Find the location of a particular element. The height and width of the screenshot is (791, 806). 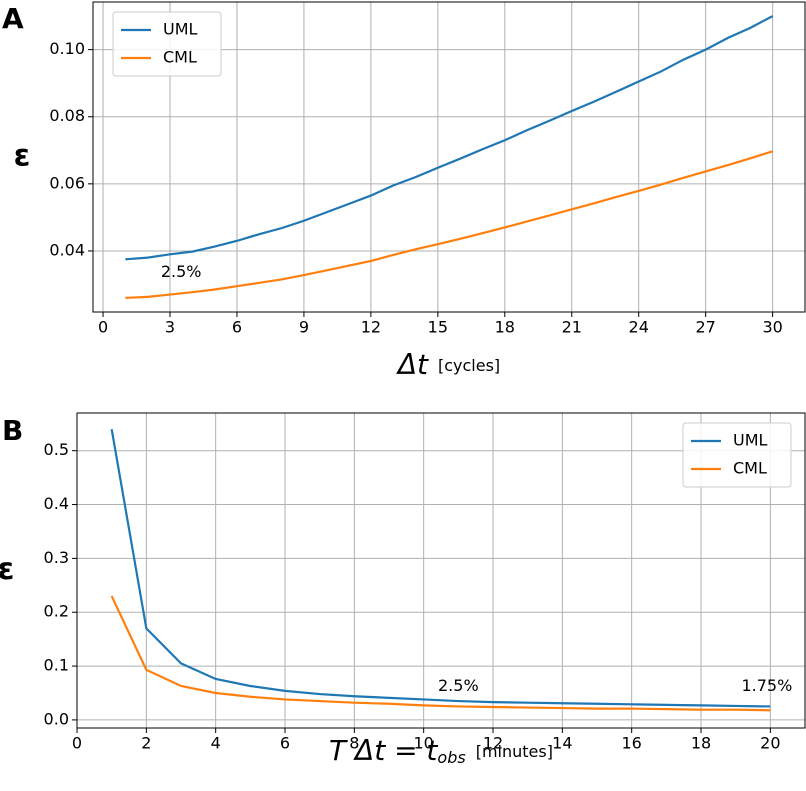

x-tick-label: 2 is located at coordinates (146, 743).